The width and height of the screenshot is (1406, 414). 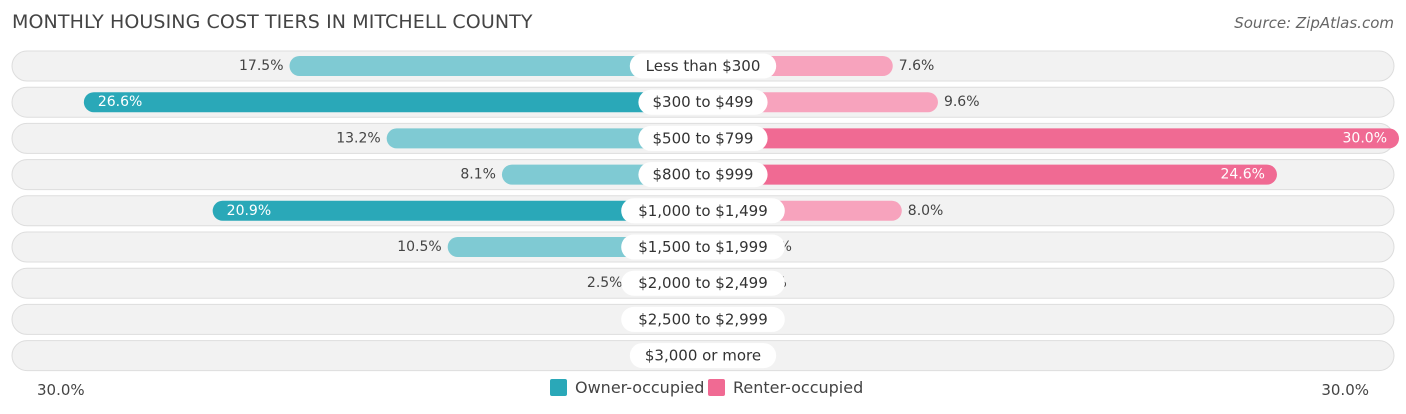 What do you see at coordinates (962, 102) in the screenshot?
I see `renter-value-label: 9.6%` at bounding box center [962, 102].